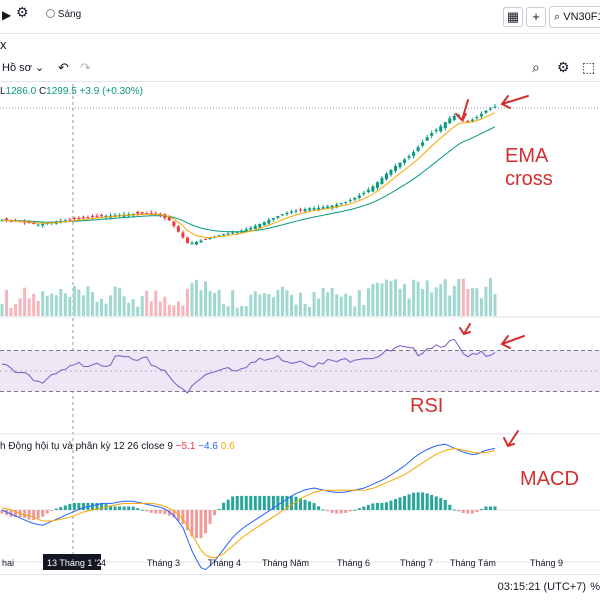 The image size is (600, 600). Describe the element at coordinates (300, 587) in the screenshot. I see `status-bar: 03:15:21 (UTC+7) %` at that location.